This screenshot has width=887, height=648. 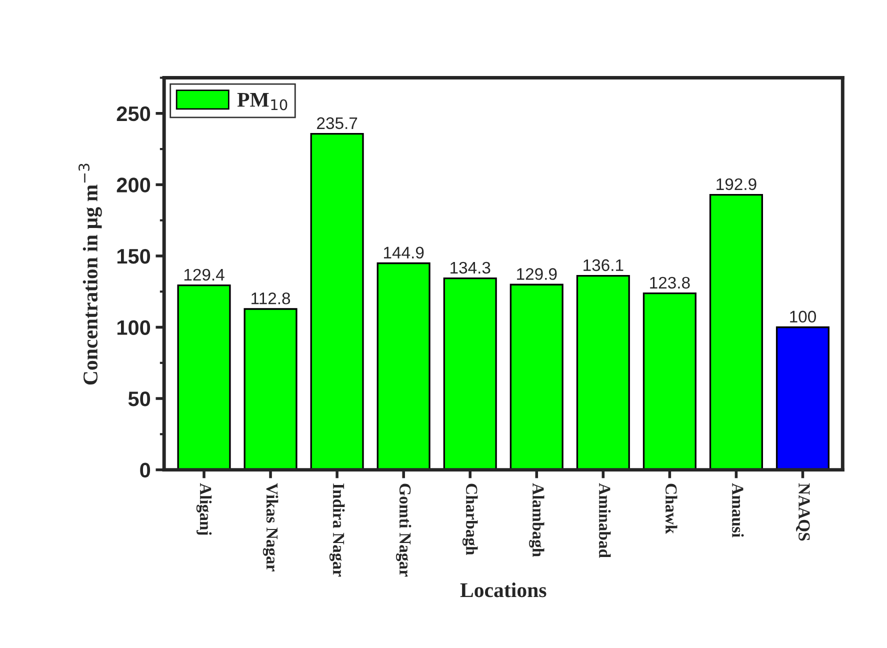 I want to click on data-label: 129.9, so click(x=537, y=274).